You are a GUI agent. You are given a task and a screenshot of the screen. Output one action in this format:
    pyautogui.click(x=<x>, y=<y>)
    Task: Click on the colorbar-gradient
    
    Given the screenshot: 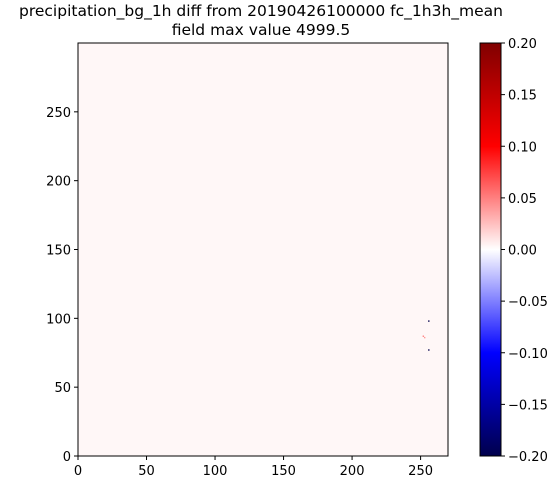 What is the action you would take?
    pyautogui.click(x=490, y=249)
    